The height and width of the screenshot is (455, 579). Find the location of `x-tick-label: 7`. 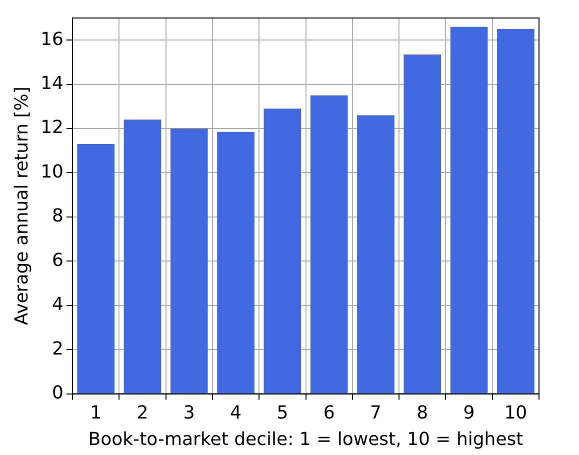

x-tick-label: 7 is located at coordinates (376, 413).